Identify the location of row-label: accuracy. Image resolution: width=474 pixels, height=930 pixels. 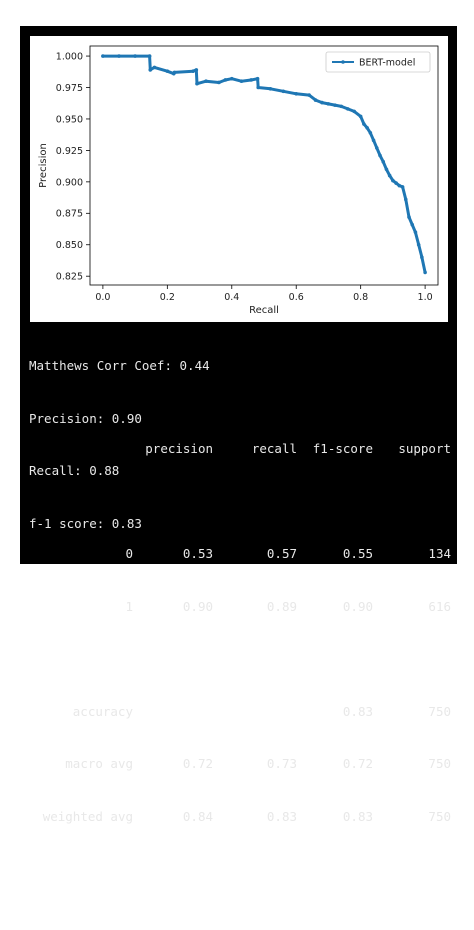
(102, 711).